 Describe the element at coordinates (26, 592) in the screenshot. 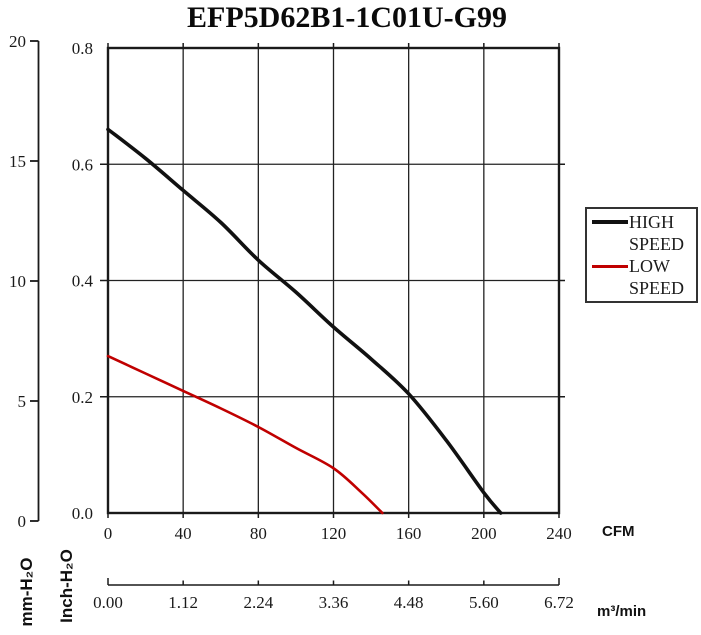

I see `mm-h2o-axis-label: mm-H₂O` at that location.